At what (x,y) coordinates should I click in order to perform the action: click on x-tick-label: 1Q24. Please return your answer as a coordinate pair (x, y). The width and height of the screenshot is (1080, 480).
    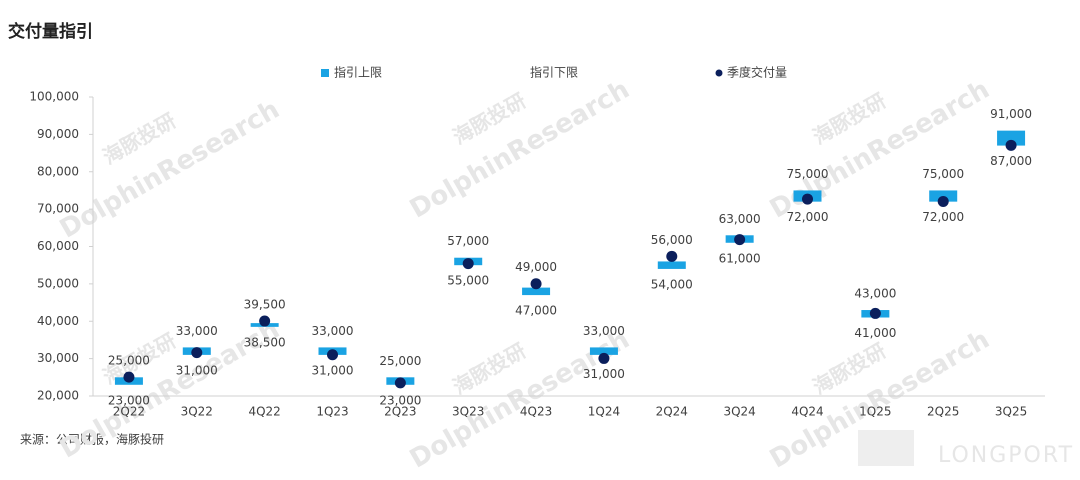
    Looking at the image, I should click on (604, 412).